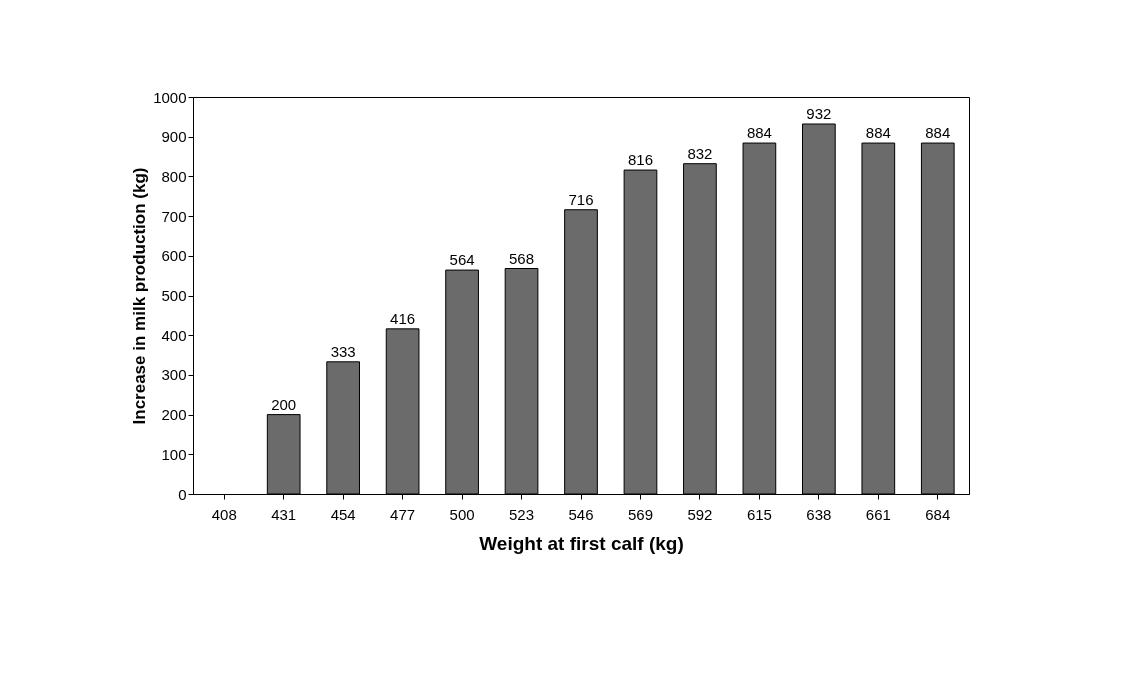  What do you see at coordinates (700, 514) in the screenshot?
I see `x-tick-label: 592` at bounding box center [700, 514].